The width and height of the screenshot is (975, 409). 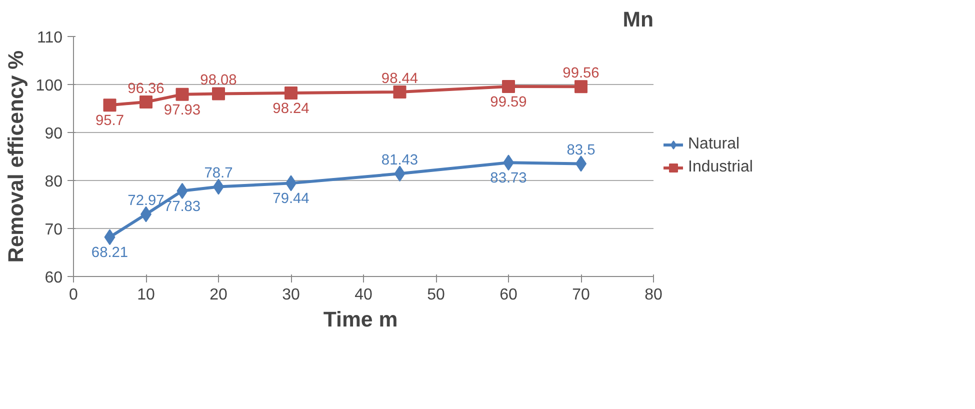 What do you see at coordinates (218, 80) in the screenshot?
I see `data-label: 98.08` at bounding box center [218, 80].